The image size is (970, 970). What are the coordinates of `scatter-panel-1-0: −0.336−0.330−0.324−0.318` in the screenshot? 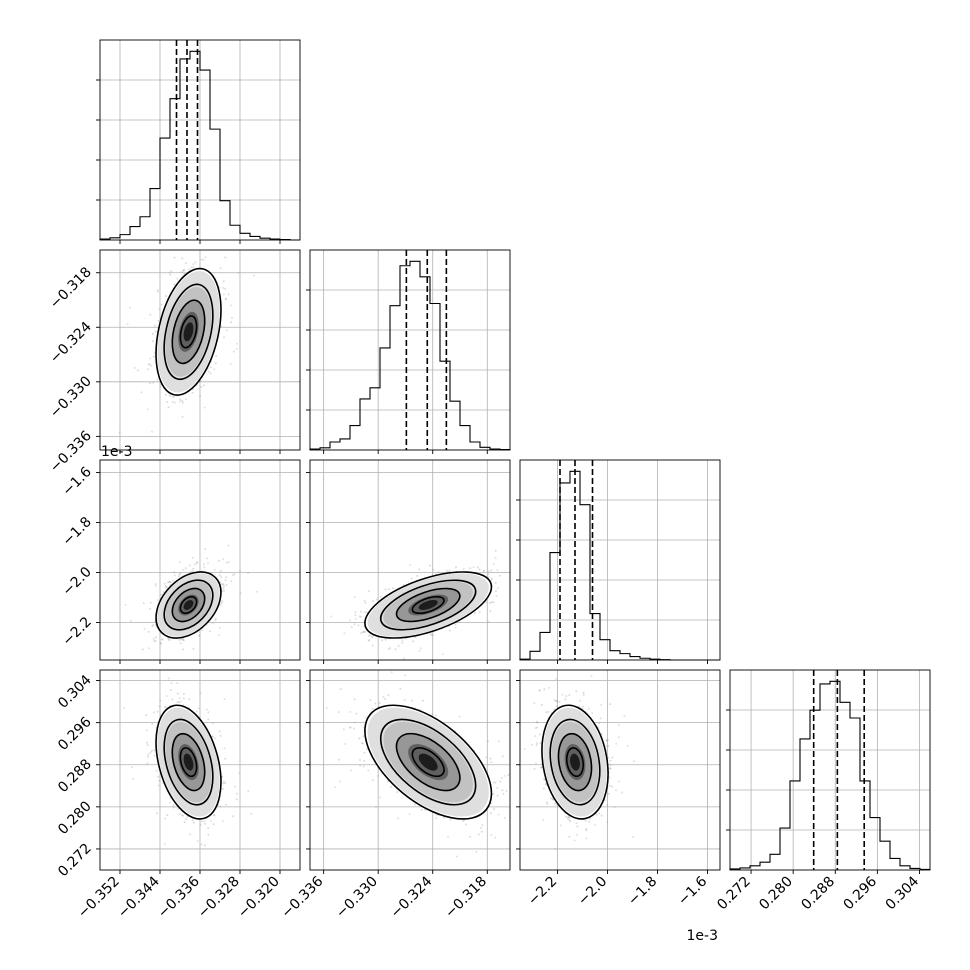 It's located at (174, 353).